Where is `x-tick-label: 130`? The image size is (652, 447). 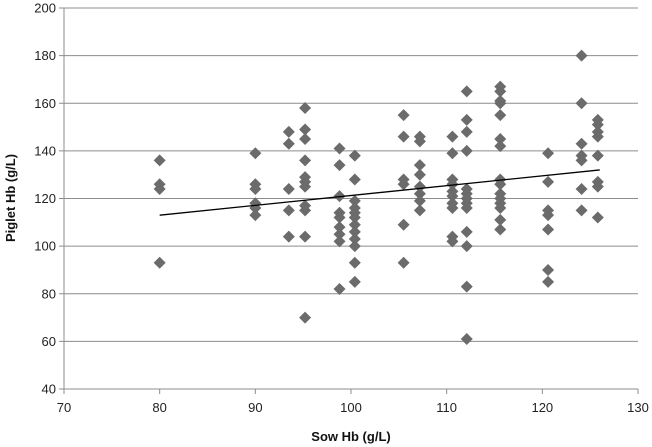 x-tick-label: 130 is located at coordinates (638, 407).